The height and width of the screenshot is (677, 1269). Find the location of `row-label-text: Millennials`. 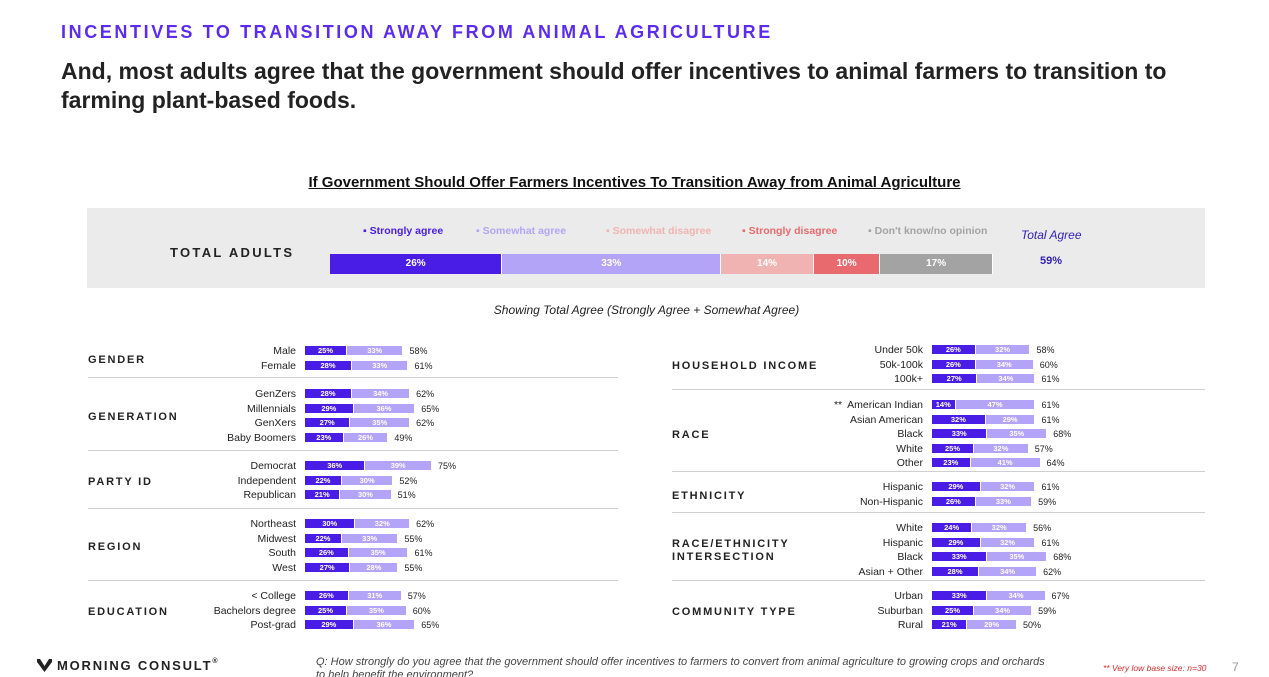

row-label-text: Millennials is located at coordinates (271, 408).